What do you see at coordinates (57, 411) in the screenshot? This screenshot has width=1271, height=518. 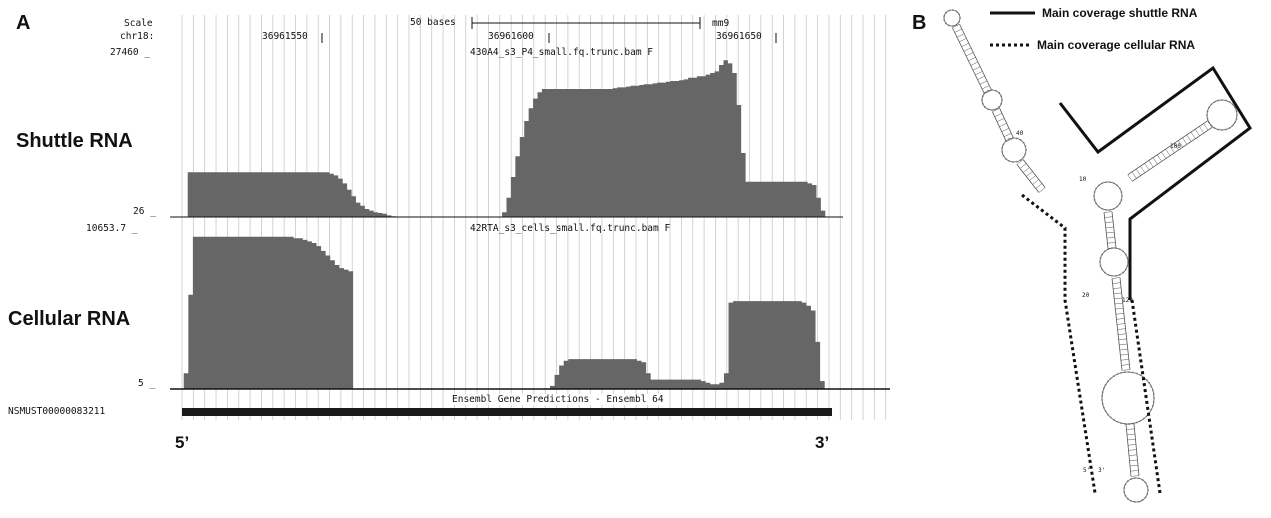 I see `gene-id: NSMUST00000083211` at bounding box center [57, 411].